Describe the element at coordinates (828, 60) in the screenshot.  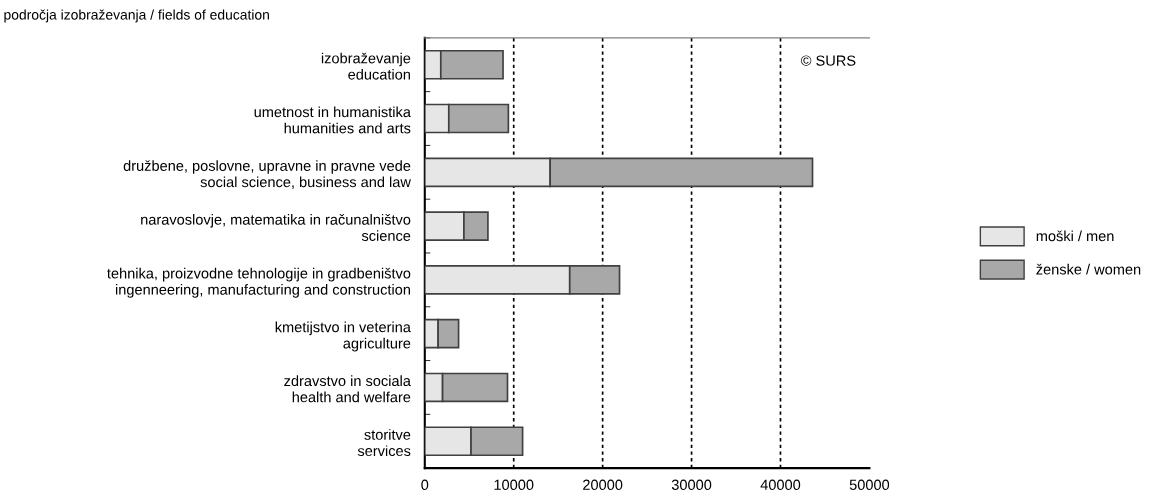
I see `annotation: © SURS` at that location.